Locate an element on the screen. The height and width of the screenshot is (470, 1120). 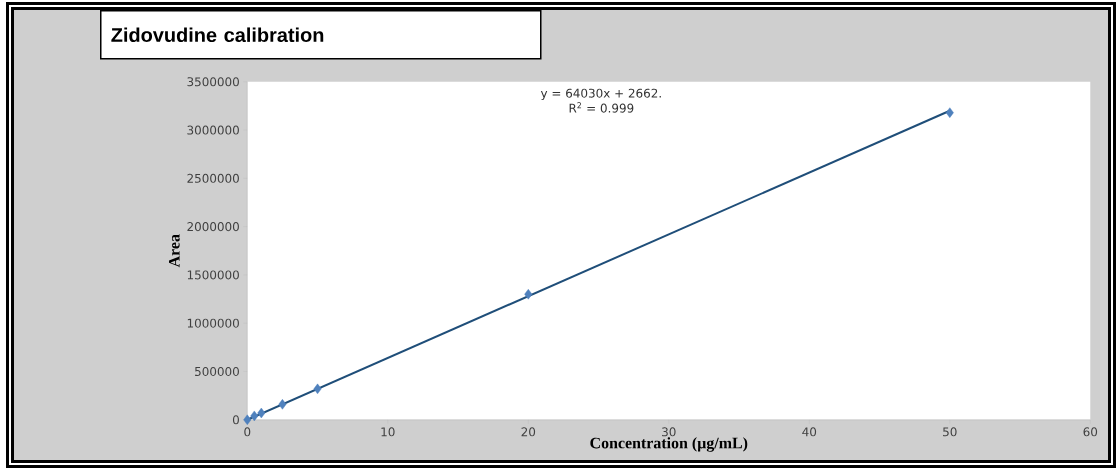
y-tick-label: 3000000 is located at coordinates (213, 130).